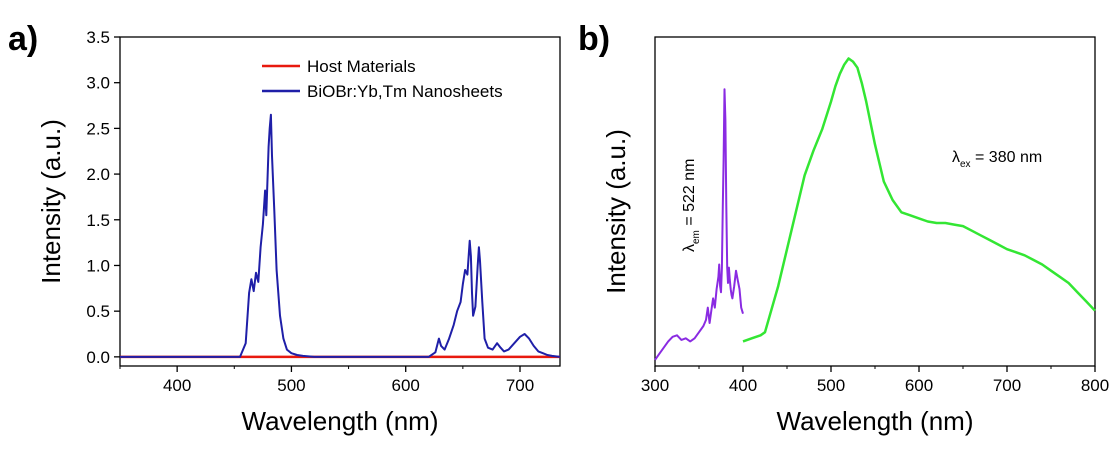  Describe the element at coordinates (382, 79) in the screenshot. I see `panel-a-legend: Host Materials BiOBr:Yb,Tm Nanosheets` at that location.